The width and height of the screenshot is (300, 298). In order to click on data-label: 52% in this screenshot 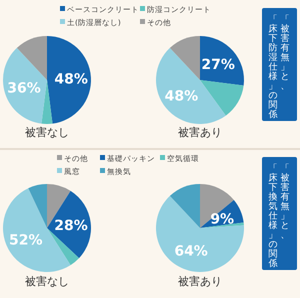, I will do `click(26, 240)`.